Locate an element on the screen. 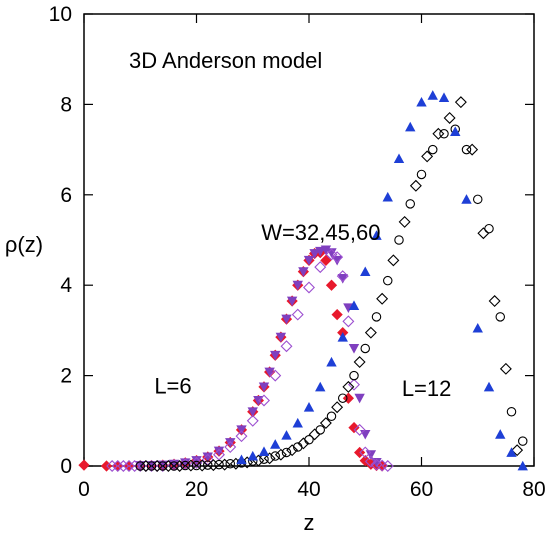 The width and height of the screenshot is (548, 537). x-tick-label: 80 is located at coordinates (533, 489).